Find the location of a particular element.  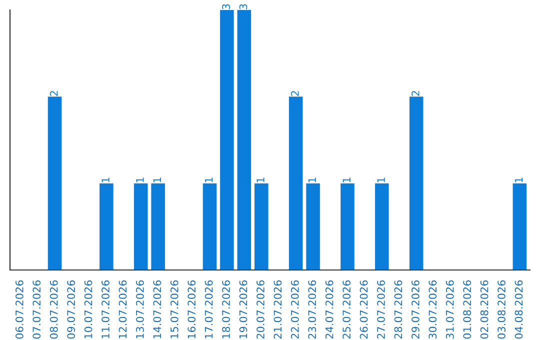

x-tick-label: 04.08.2026 is located at coordinates (518, 309).